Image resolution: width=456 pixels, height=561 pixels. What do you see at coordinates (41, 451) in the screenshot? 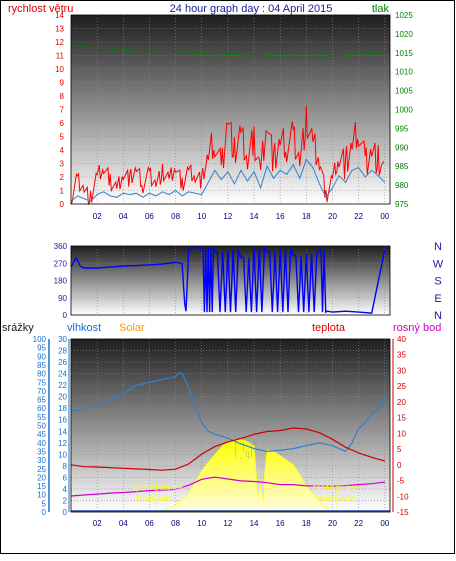
I see `rain-tick-label: 35` at bounding box center [41, 451].